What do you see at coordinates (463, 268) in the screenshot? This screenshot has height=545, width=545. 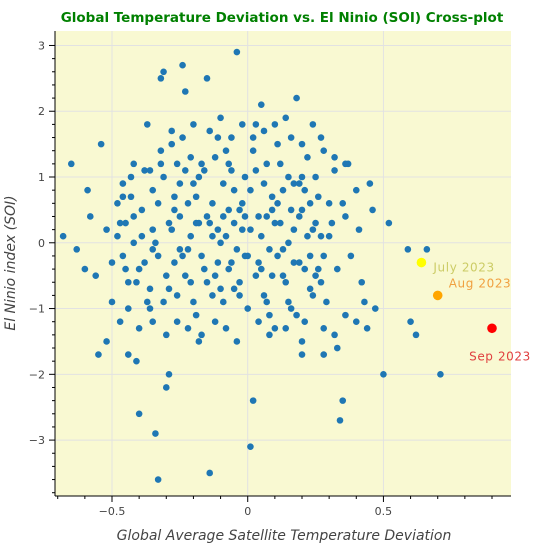 I see `highlight-label: July 2023` at bounding box center [463, 268].